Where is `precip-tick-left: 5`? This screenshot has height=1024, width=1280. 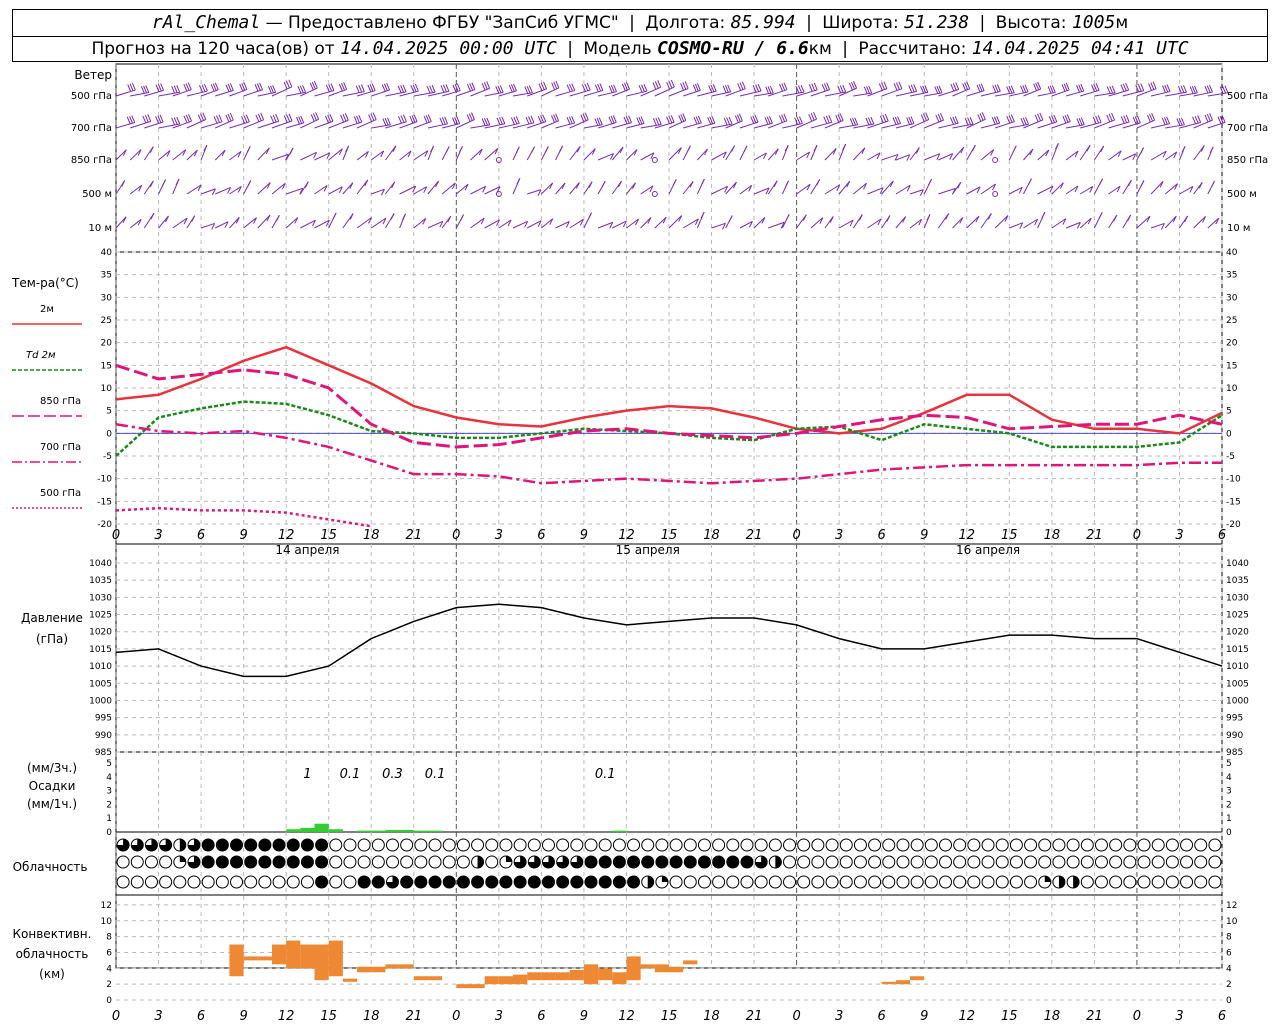
precip-tick-left: 5 is located at coordinates (109, 764).